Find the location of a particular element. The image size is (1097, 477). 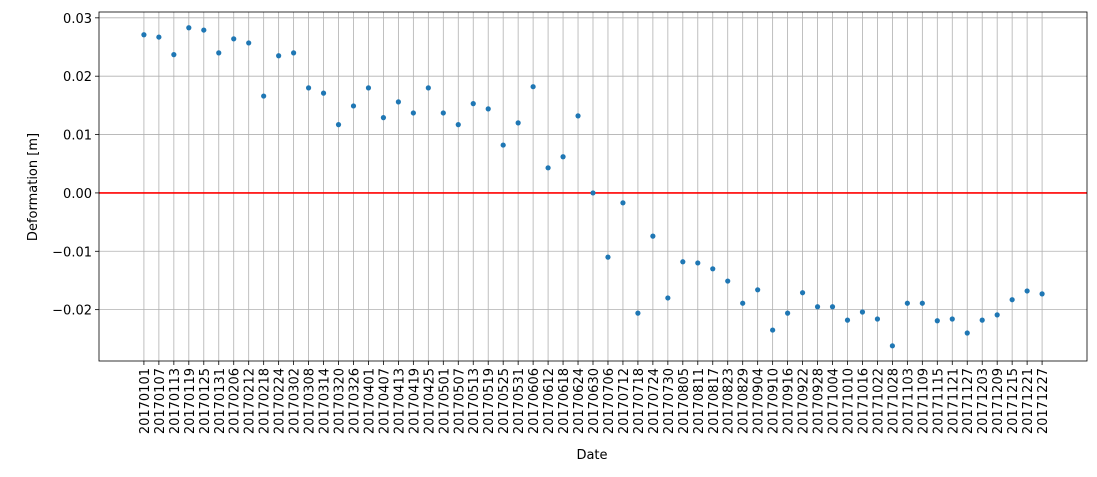

x-tick-label: 20170519 is located at coordinates (489, 401).